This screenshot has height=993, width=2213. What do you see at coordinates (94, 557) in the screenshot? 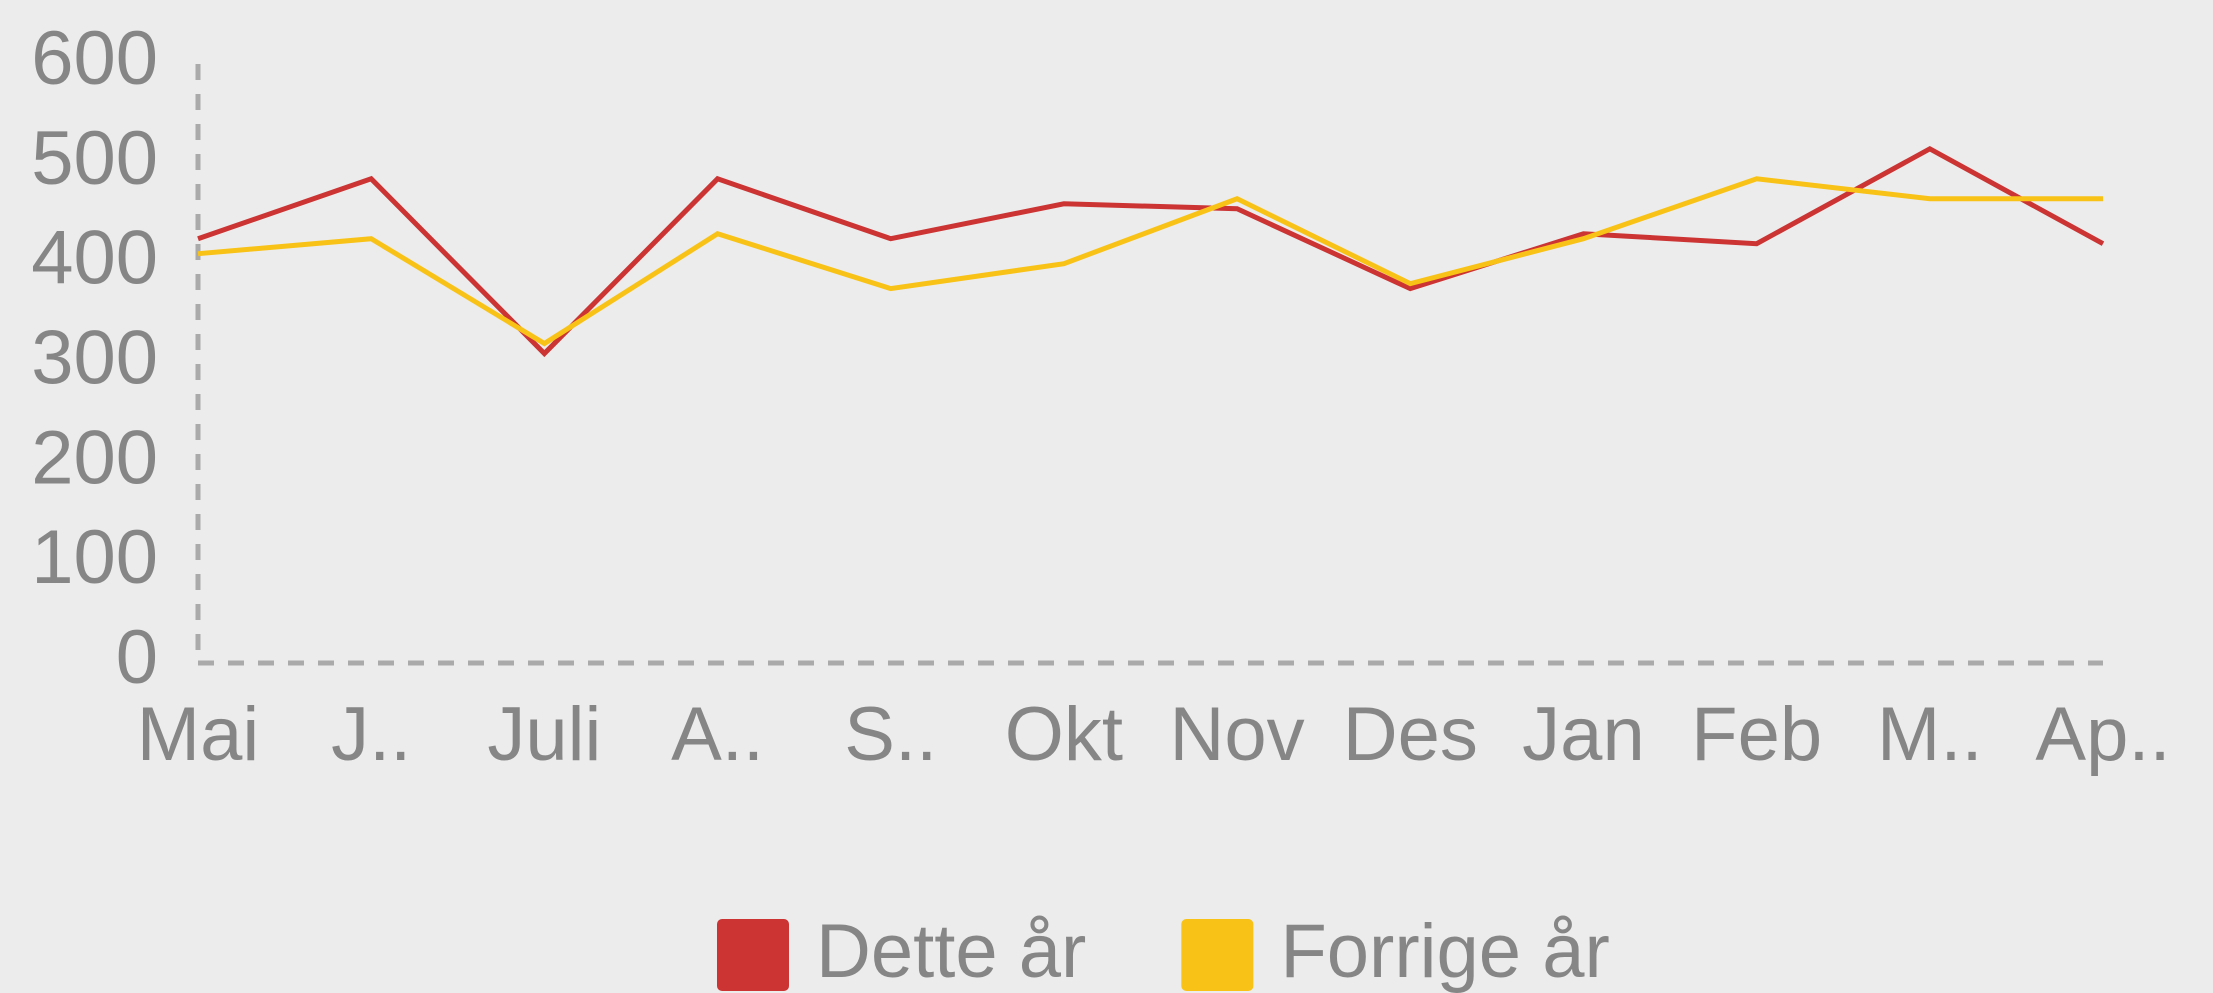
I see `y-tick-label: 100` at bounding box center [94, 557].